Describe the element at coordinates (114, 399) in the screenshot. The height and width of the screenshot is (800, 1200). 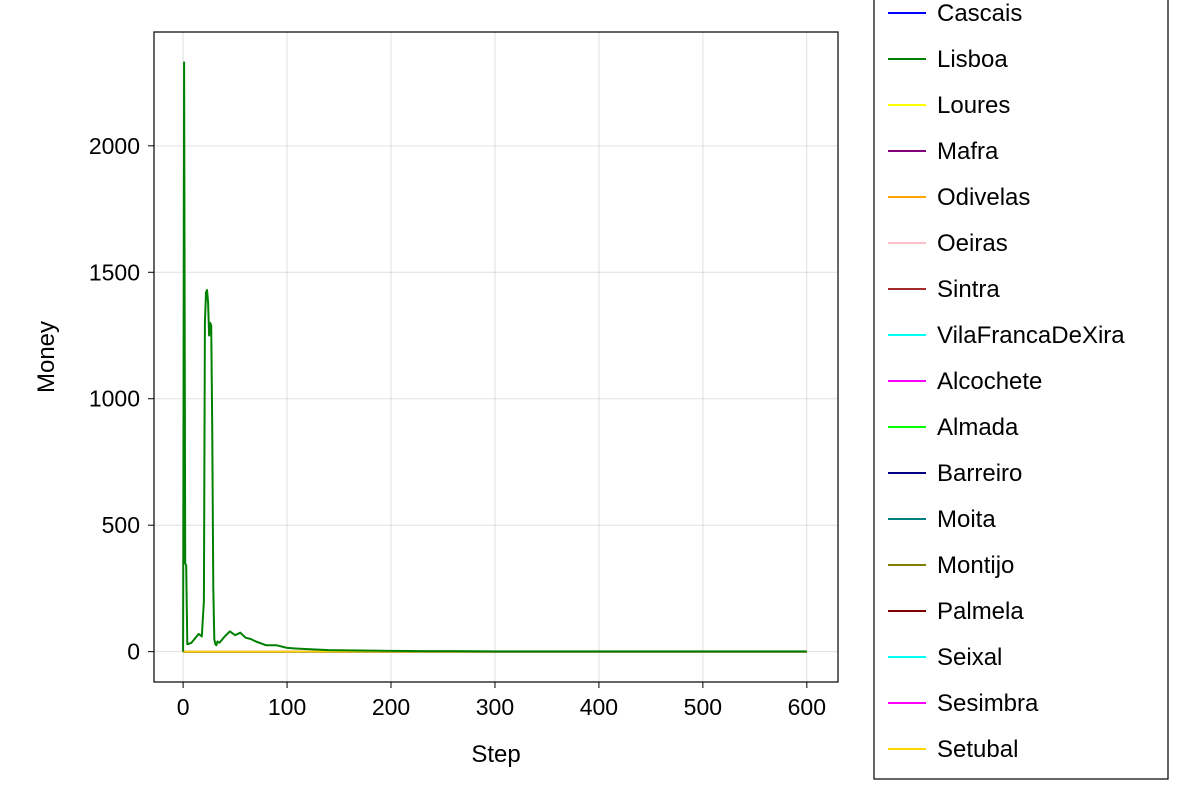
I see `y-tick-label: 1000` at that location.